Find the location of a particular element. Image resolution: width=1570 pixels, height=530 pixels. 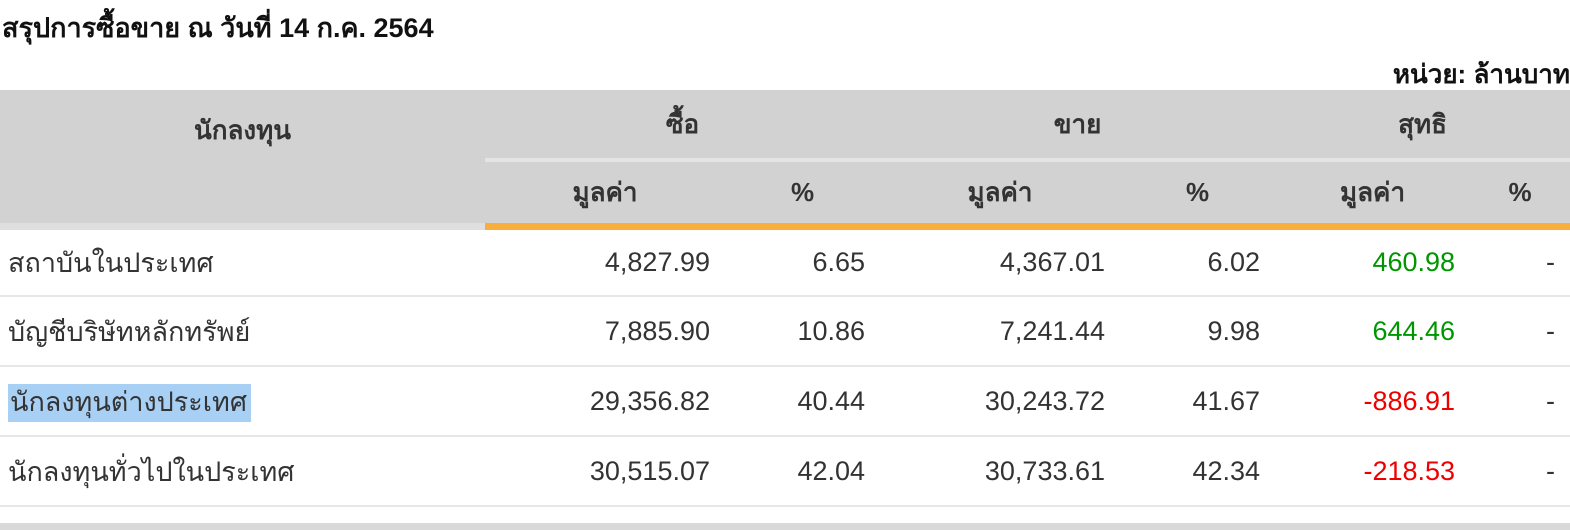

sell-percent-cell: 41.67 is located at coordinates (1198, 401).